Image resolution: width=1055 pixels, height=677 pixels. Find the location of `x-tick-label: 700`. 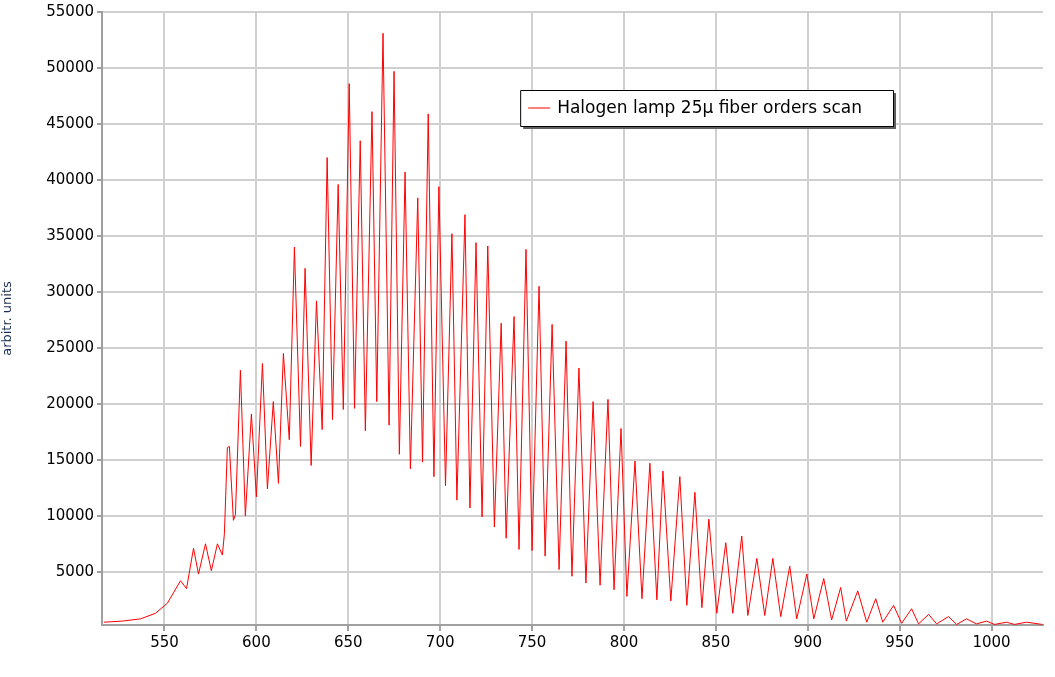

x-tick-label: 700 is located at coordinates (440, 641).